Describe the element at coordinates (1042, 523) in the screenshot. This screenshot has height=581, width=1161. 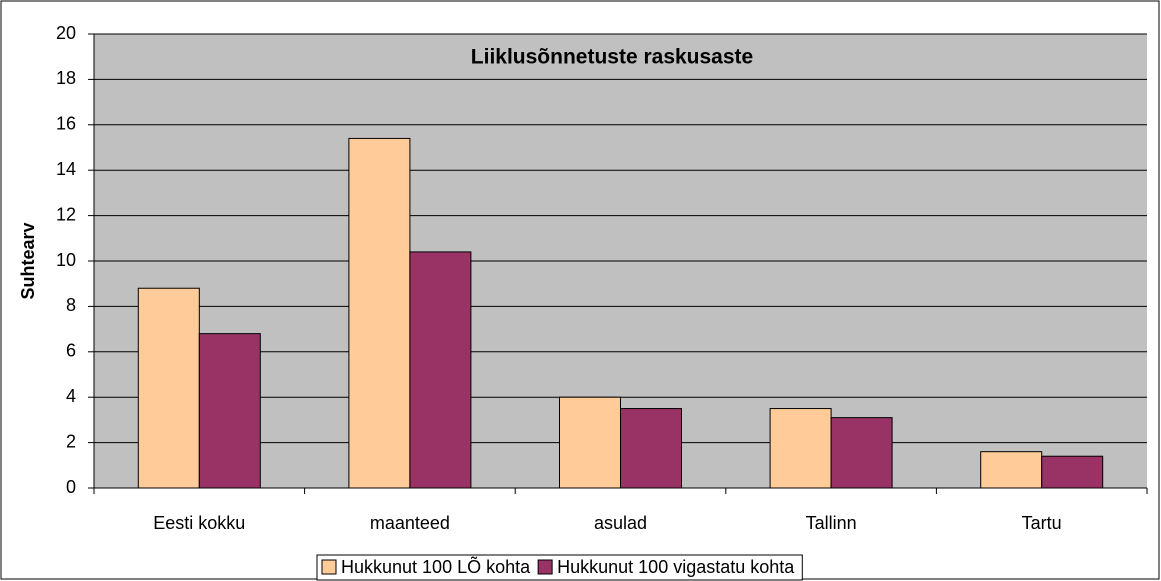
I see `x-tick-label: Tartu` at that location.